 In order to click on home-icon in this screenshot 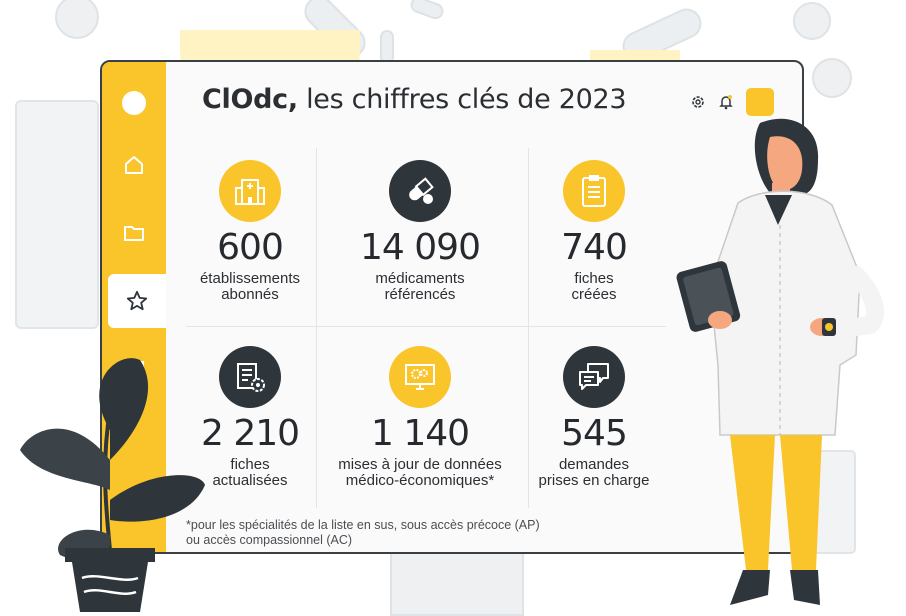, I will do `click(134, 165)`.